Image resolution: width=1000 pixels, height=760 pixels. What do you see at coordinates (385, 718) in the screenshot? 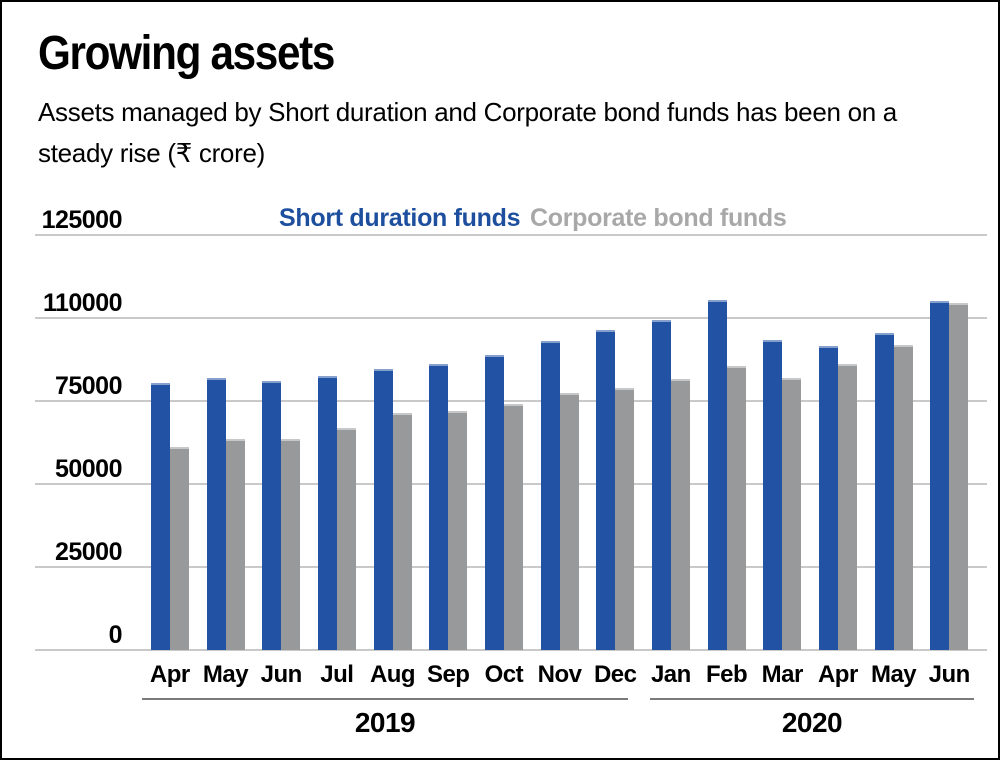
I see `year-label-2019: 2019` at bounding box center [385, 718].